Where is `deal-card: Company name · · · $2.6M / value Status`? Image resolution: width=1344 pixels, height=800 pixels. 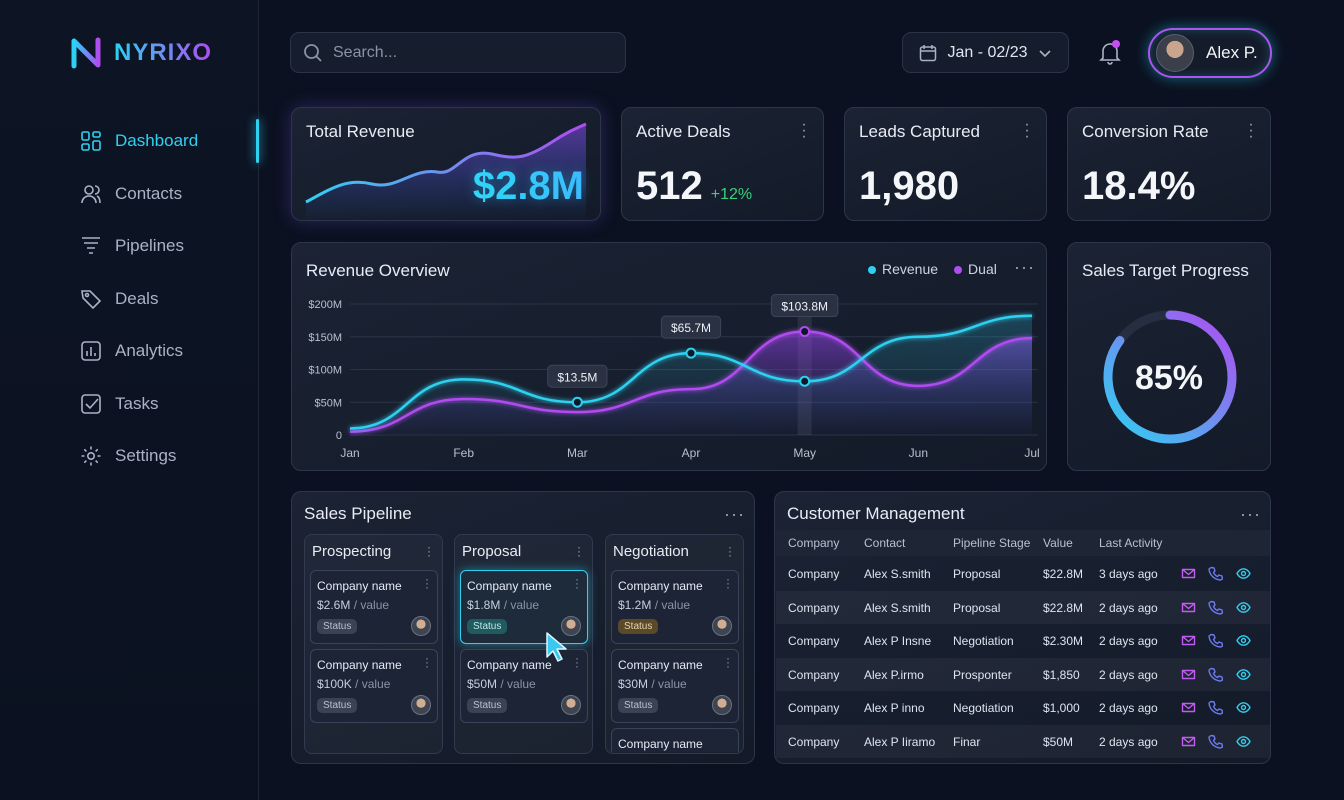 deal-card: Company name · · · $2.6M / value Status is located at coordinates (374, 607).